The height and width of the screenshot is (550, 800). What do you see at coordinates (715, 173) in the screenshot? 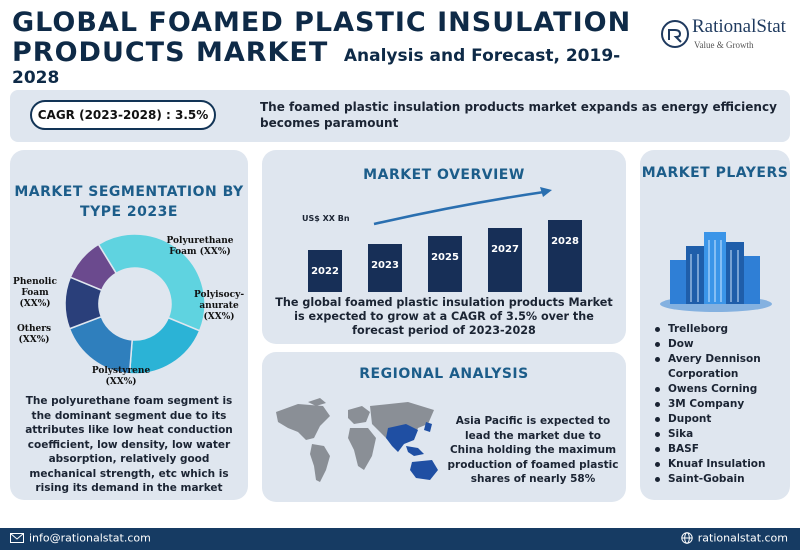
I see `market-players-title: MARKET PLAYERS` at bounding box center [715, 173].